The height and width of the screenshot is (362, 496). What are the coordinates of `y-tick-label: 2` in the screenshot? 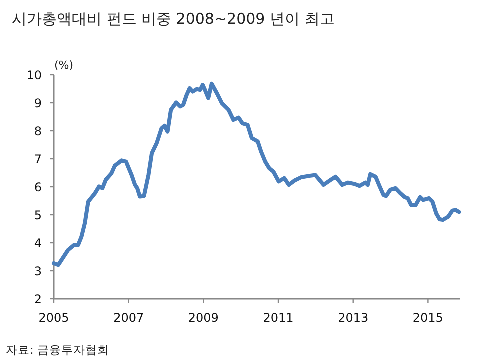 It's located at (38, 299).